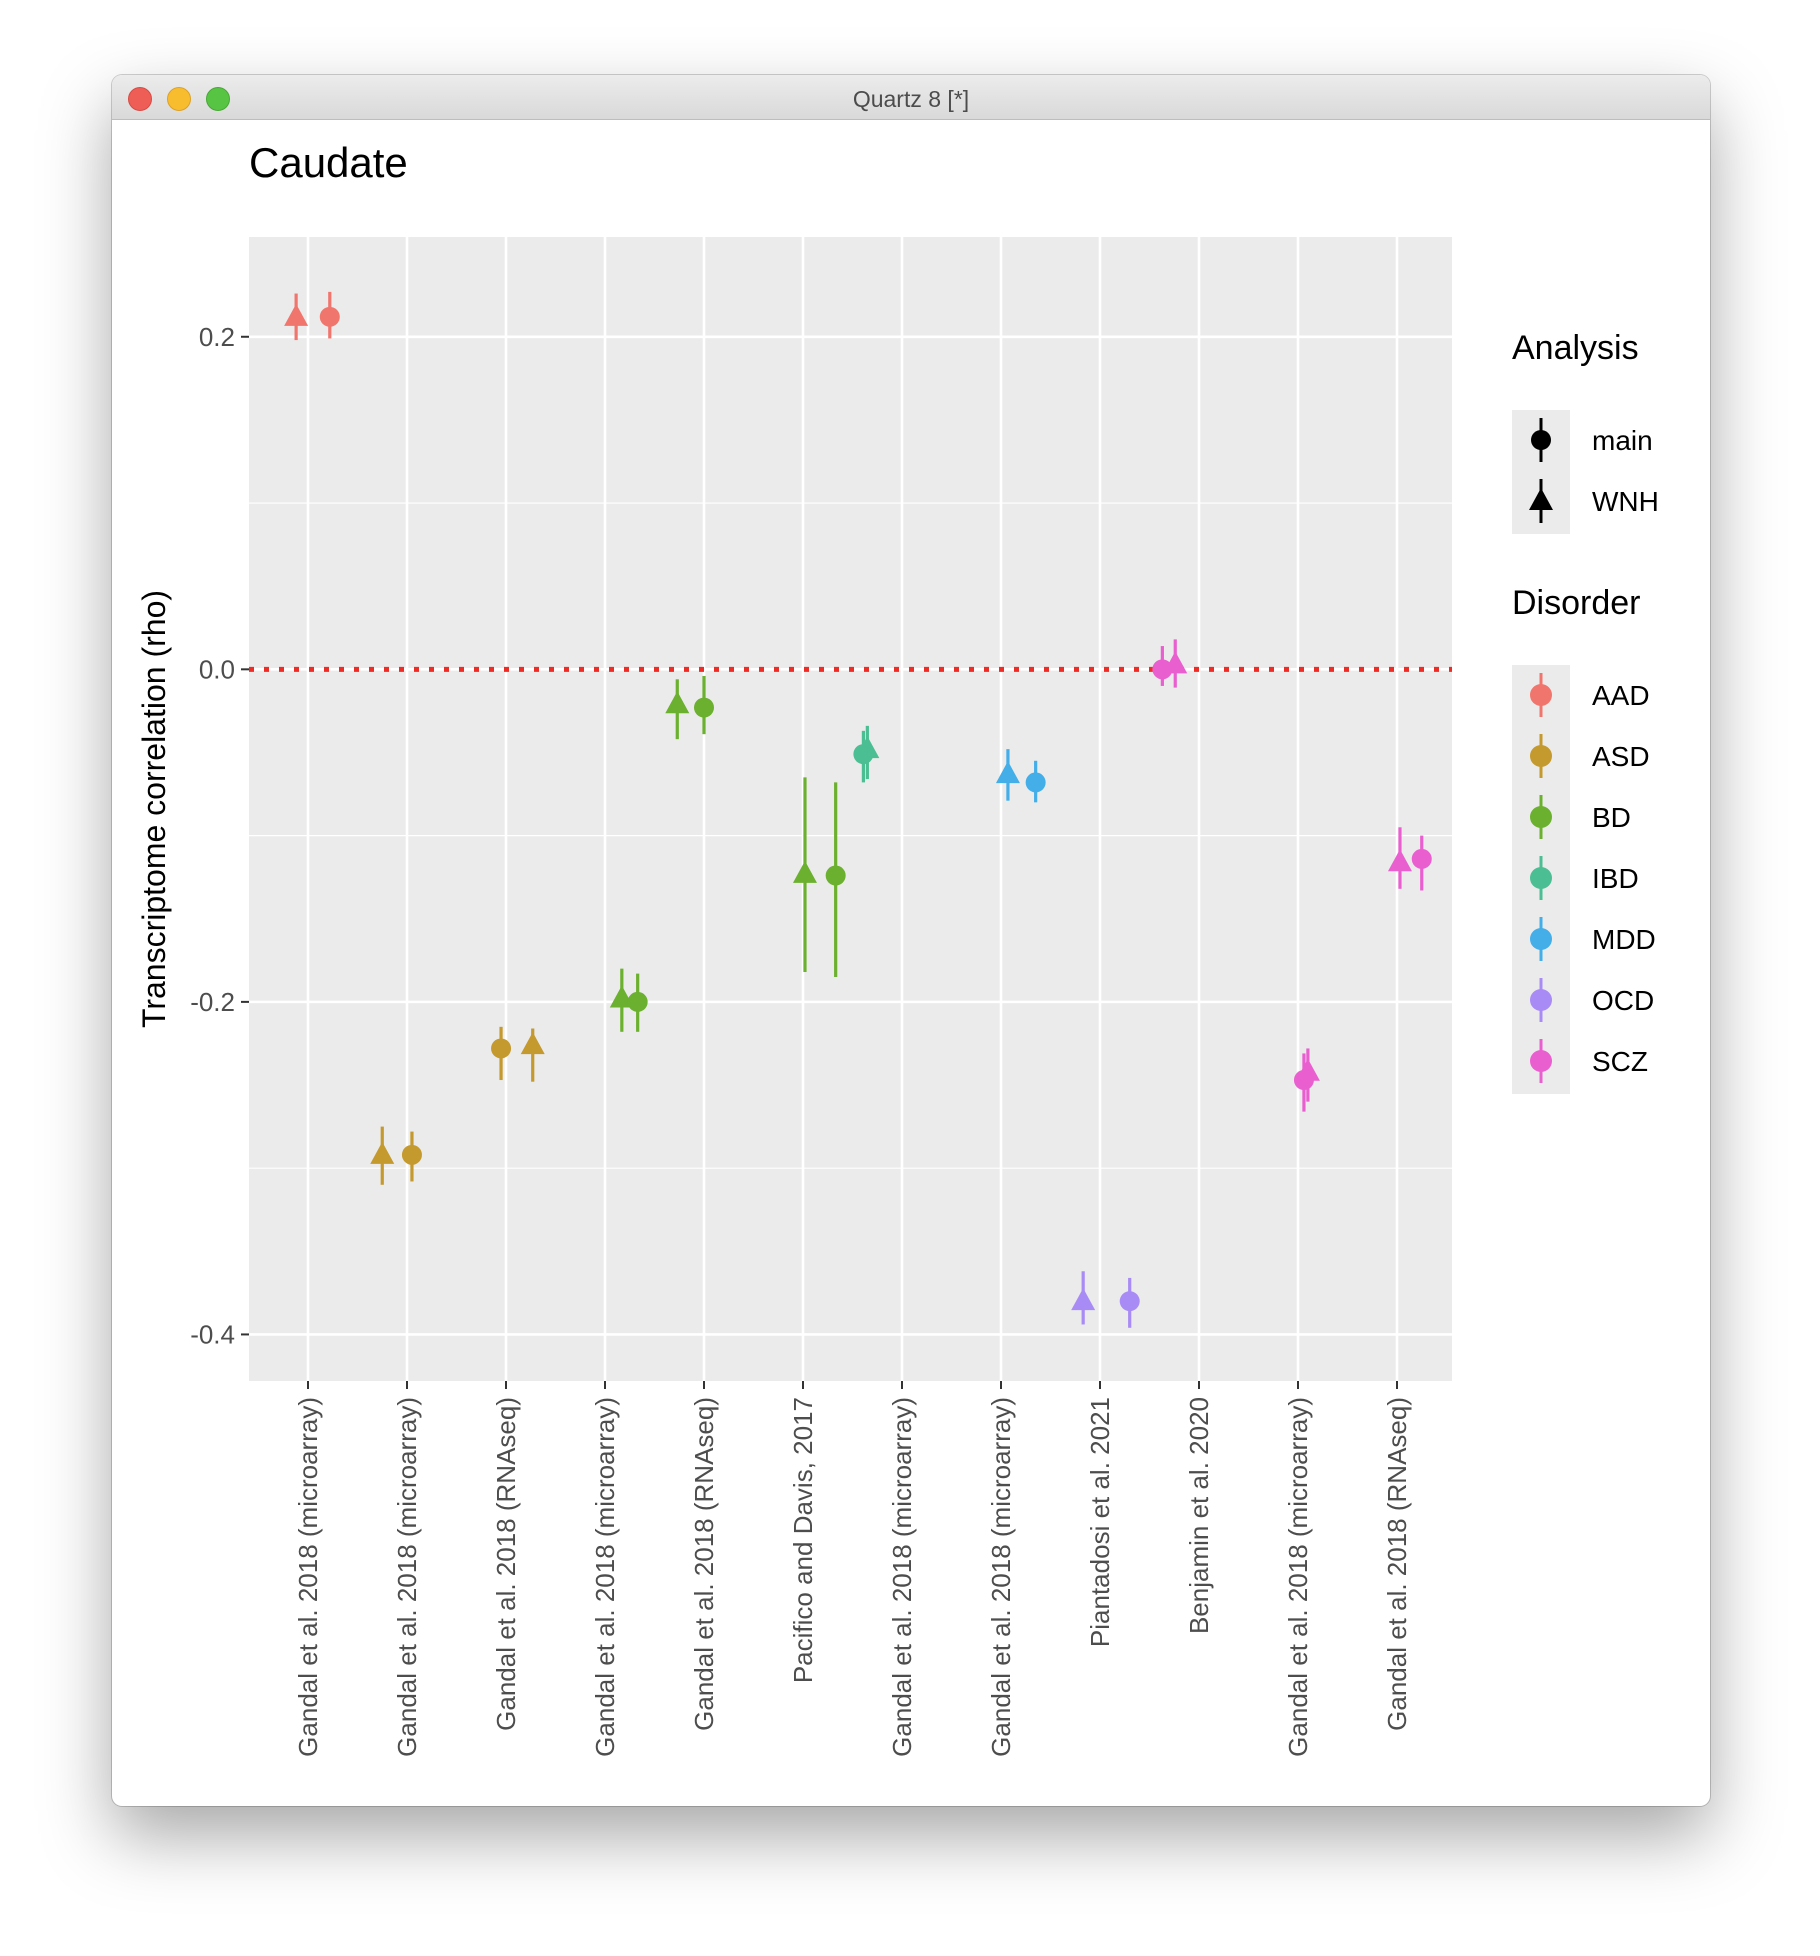 This screenshot has height=1956, width=1820. I want to click on point-mdd-wnh, so click(1007, 775).